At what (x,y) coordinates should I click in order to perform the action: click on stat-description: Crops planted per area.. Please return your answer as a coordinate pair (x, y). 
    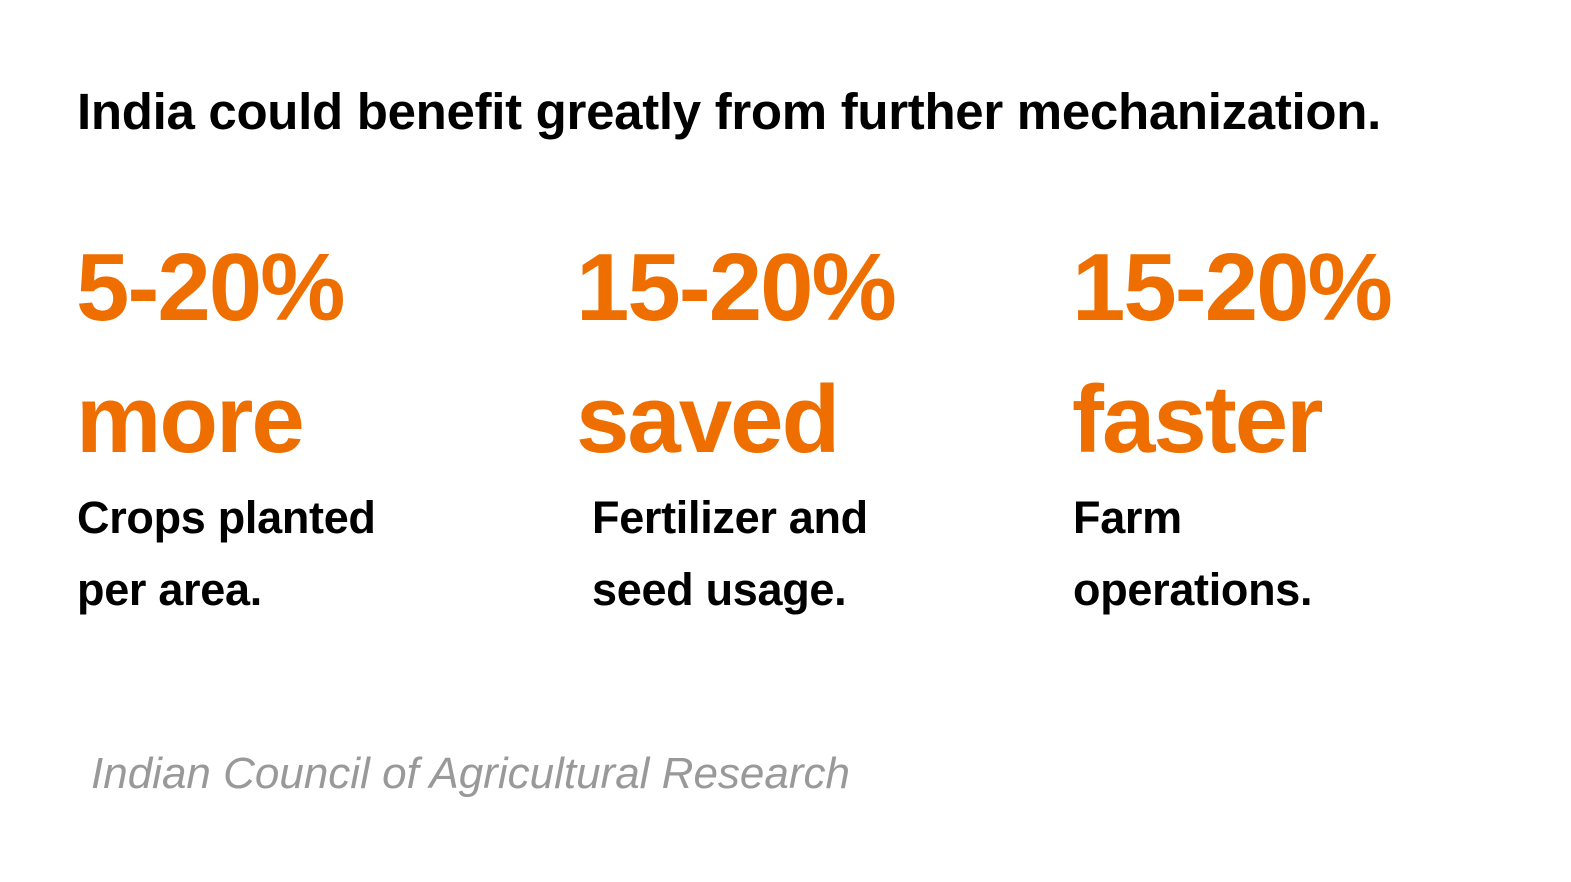
    Looking at the image, I should click on (226, 554).